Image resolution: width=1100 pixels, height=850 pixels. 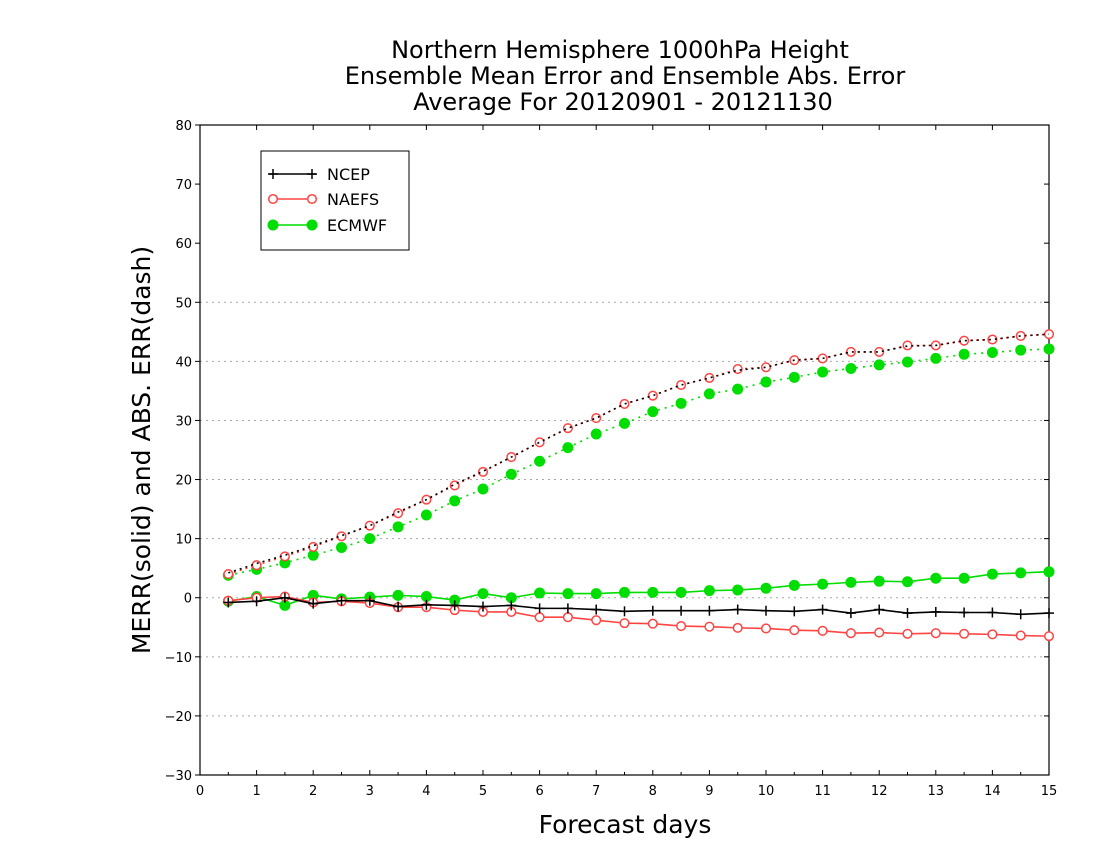 I want to click on y-tick-label: 50, so click(x=183, y=303).